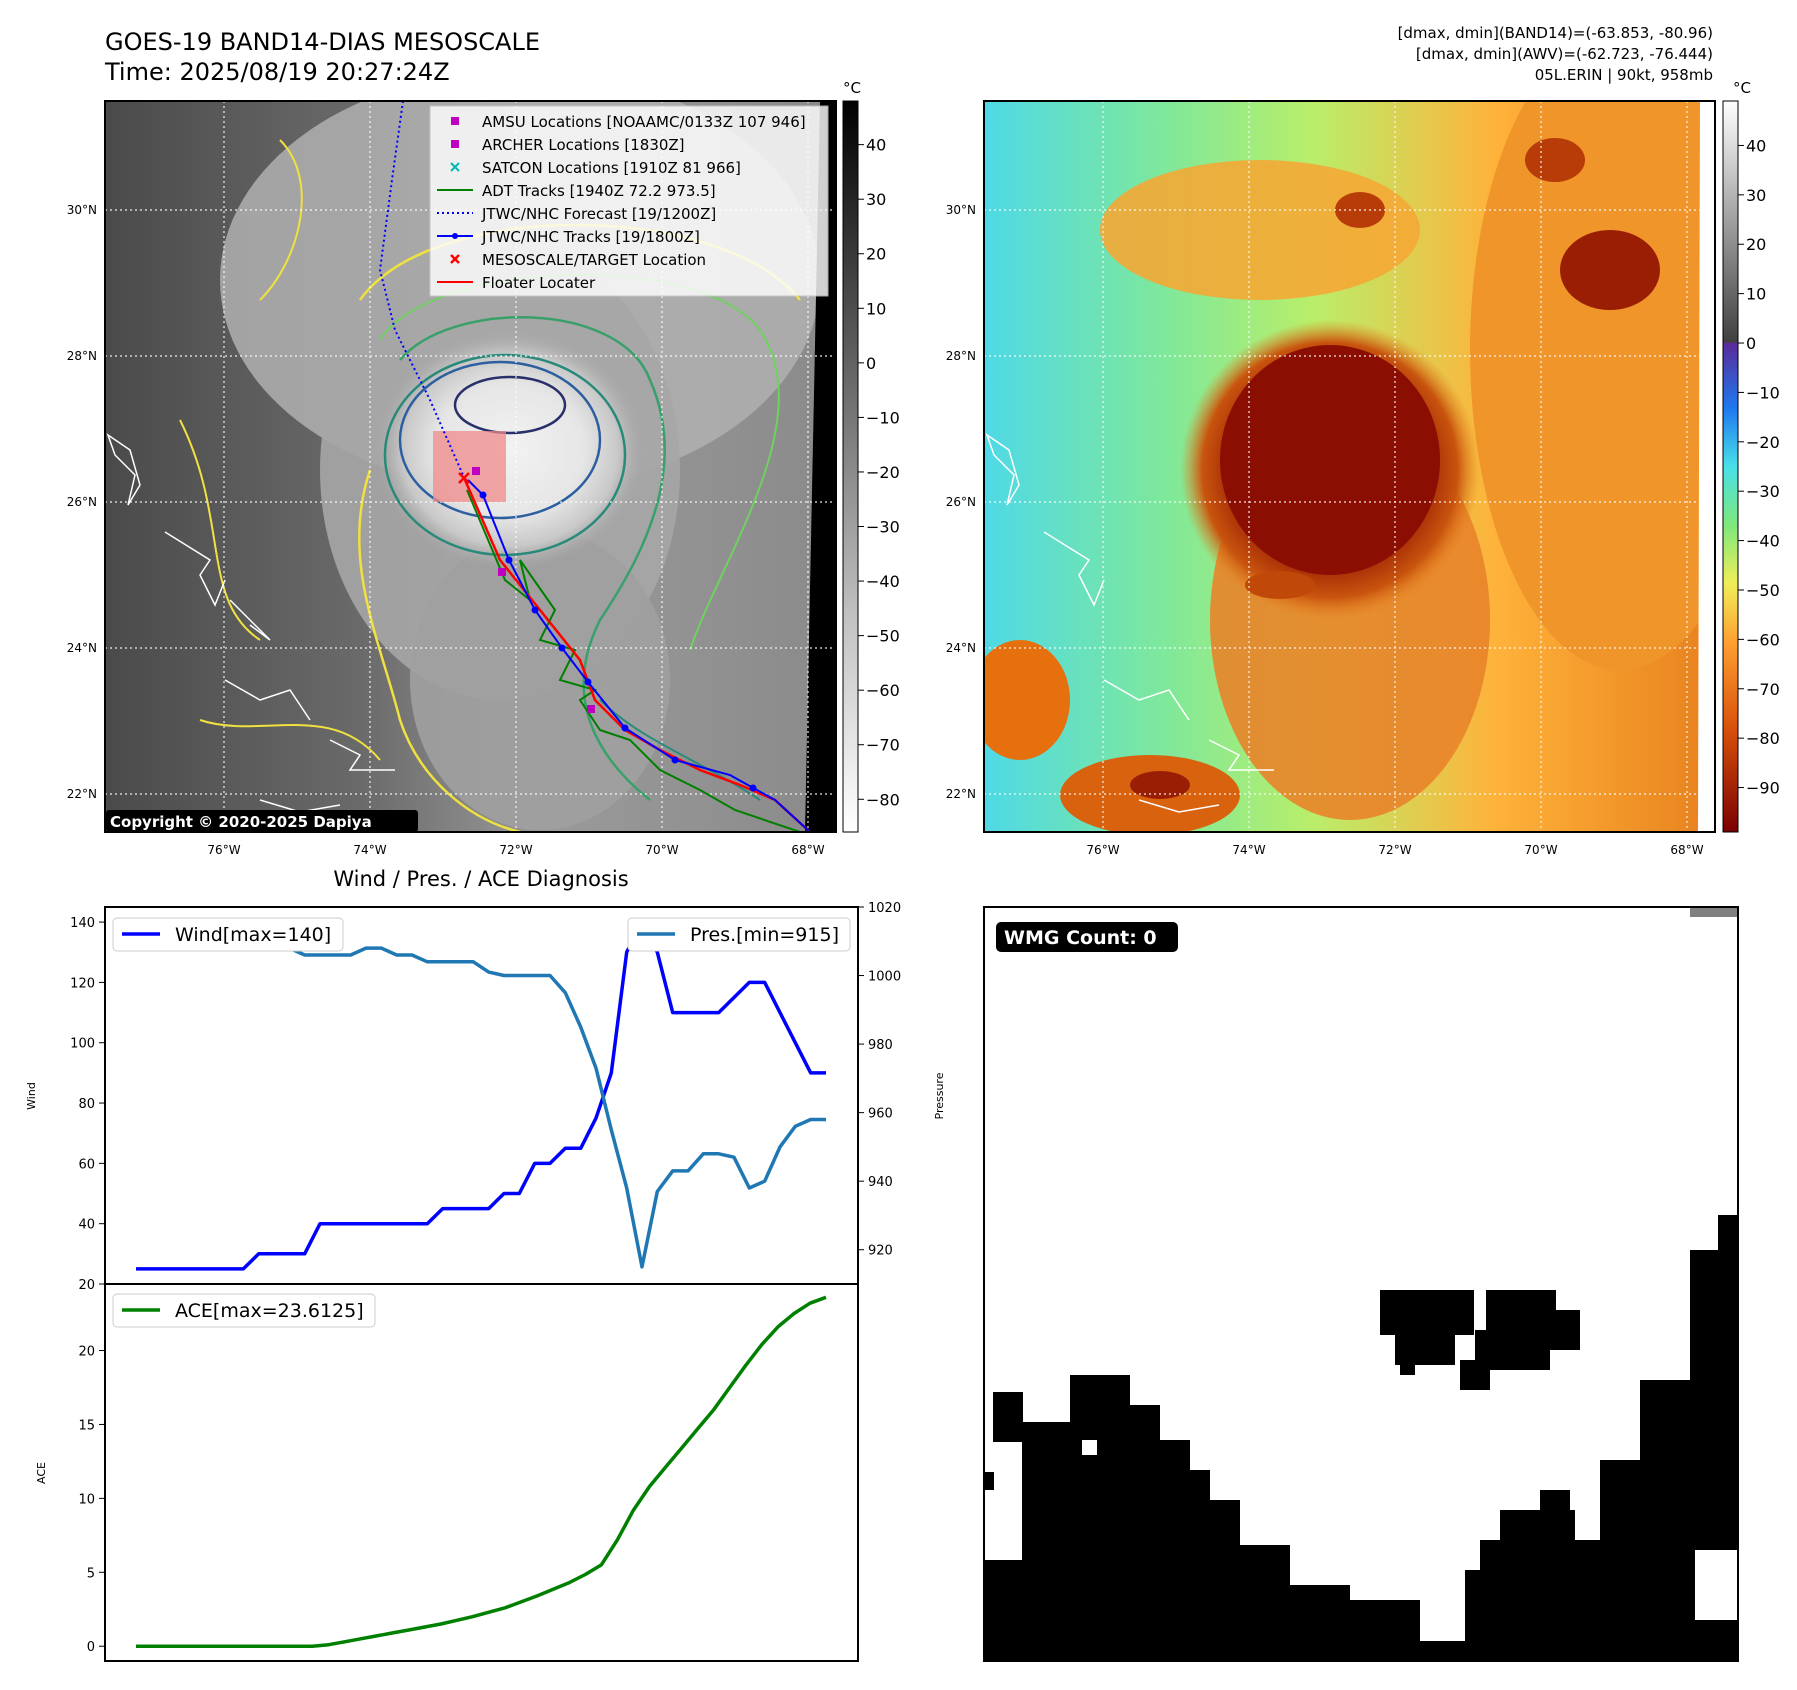  What do you see at coordinates (91, 1573) in the screenshot?
I see `ace-tick-label: 5` at bounding box center [91, 1573].